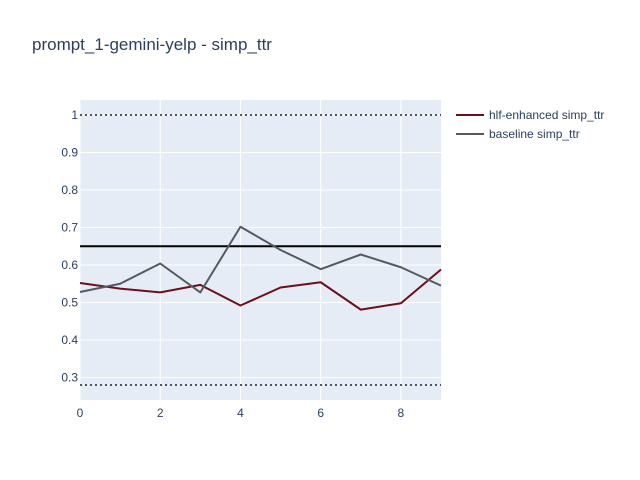  I want to click on series-lines, so click(260, 268).